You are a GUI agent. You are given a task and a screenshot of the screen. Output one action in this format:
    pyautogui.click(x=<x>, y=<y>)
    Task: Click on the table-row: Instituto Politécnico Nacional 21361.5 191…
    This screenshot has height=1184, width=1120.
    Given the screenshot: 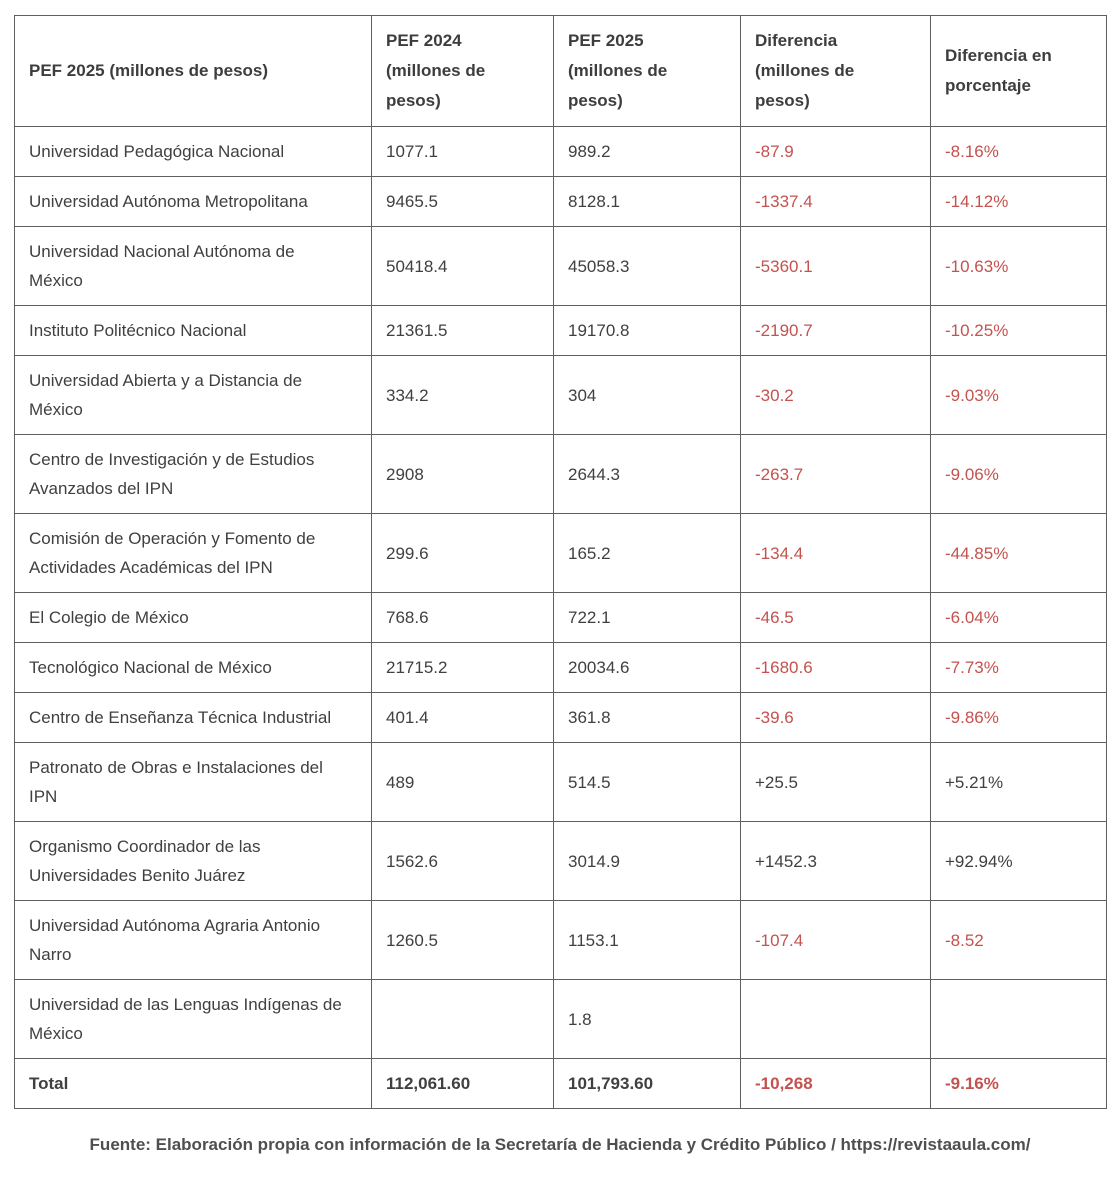 What is the action you would take?
    pyautogui.click(x=560, y=330)
    